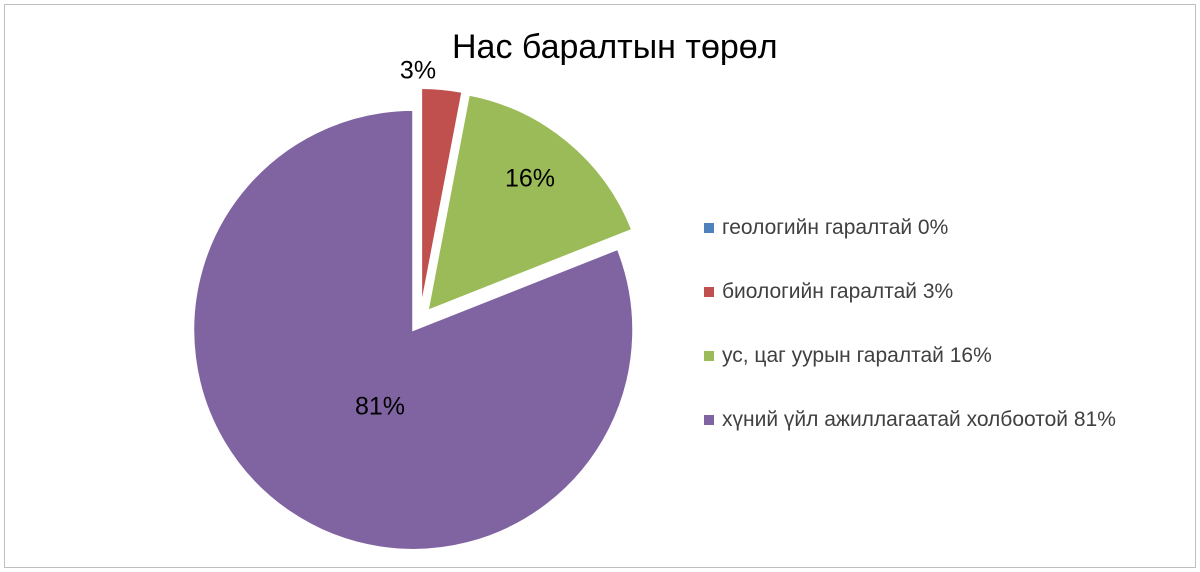 This screenshot has height=572, width=1200. What do you see at coordinates (530, 179) in the screenshot?
I see `data-label: 16%` at bounding box center [530, 179].